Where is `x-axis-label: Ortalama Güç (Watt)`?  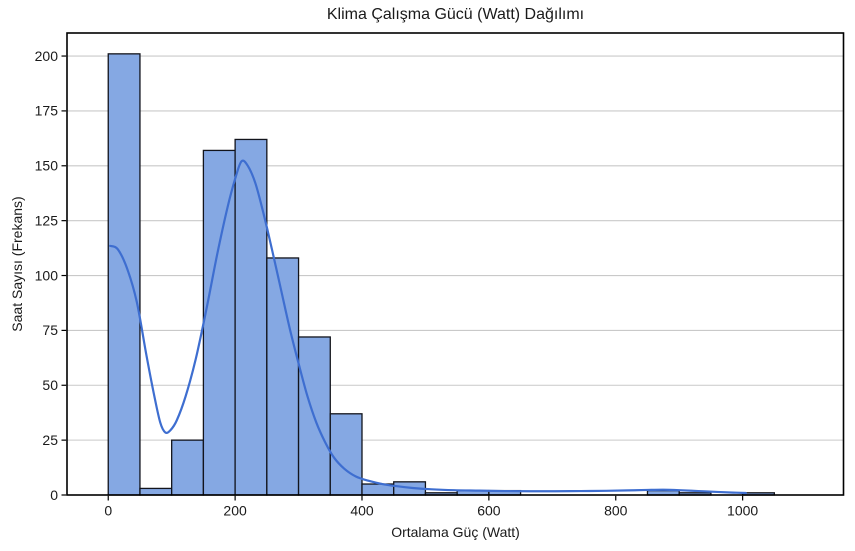 x-axis-label: Ortalama Güç (Watt) is located at coordinates (455, 532).